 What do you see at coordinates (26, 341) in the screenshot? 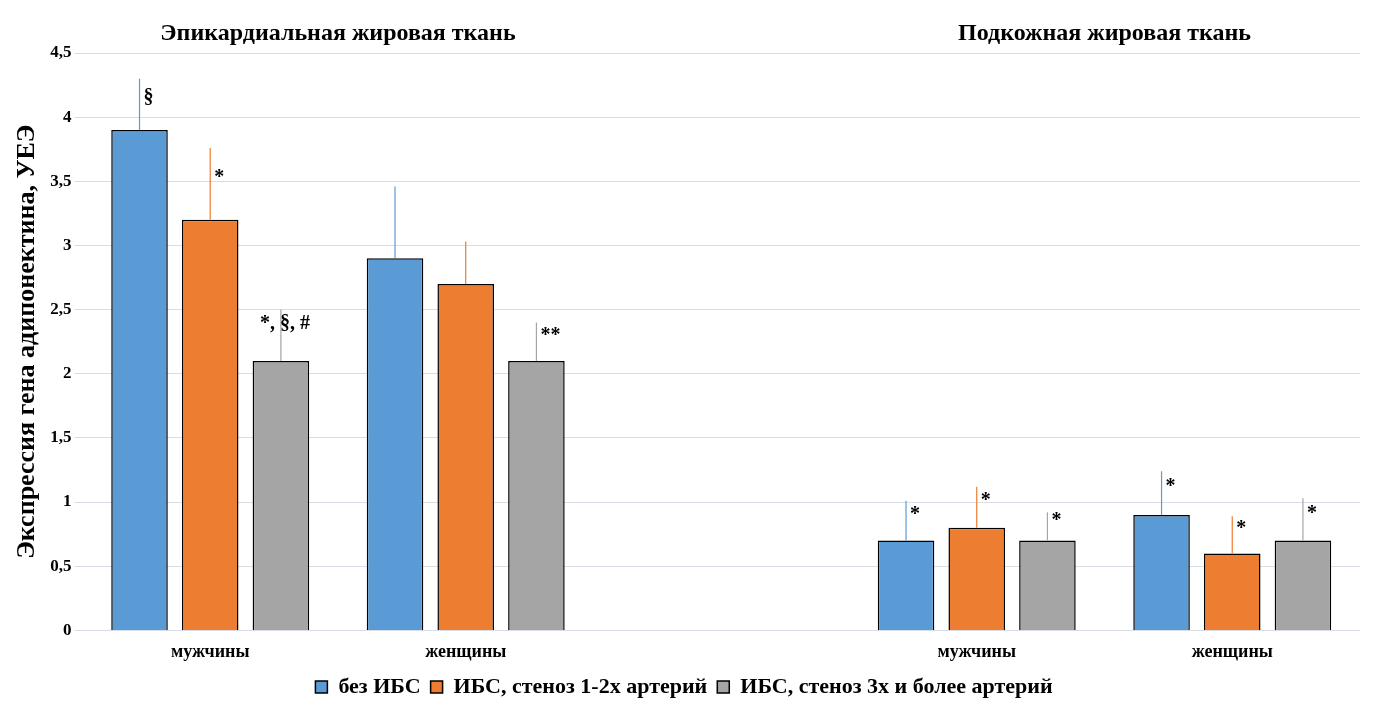
I see `y-axis-title: Экспрессия гена адипонектина, УЕЭ` at bounding box center [26, 341].